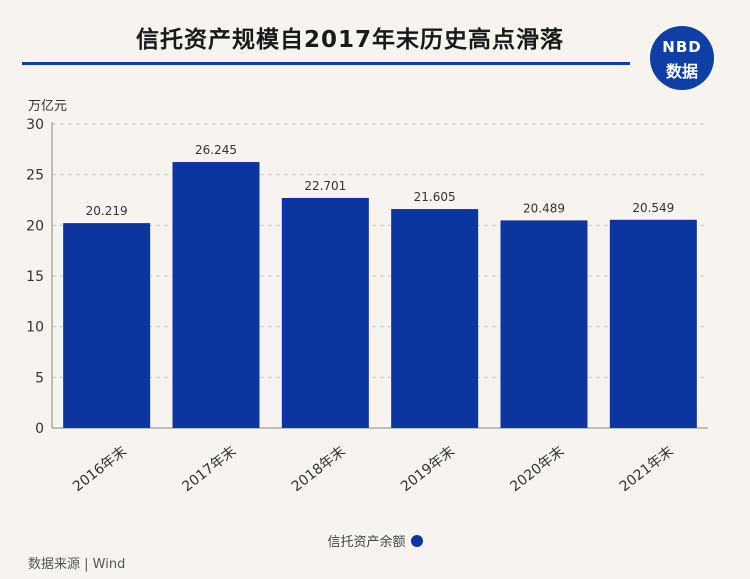 The width and height of the screenshot is (750, 579). What do you see at coordinates (682, 58) in the screenshot?
I see `nbd-logo: NBD 数据` at bounding box center [682, 58].